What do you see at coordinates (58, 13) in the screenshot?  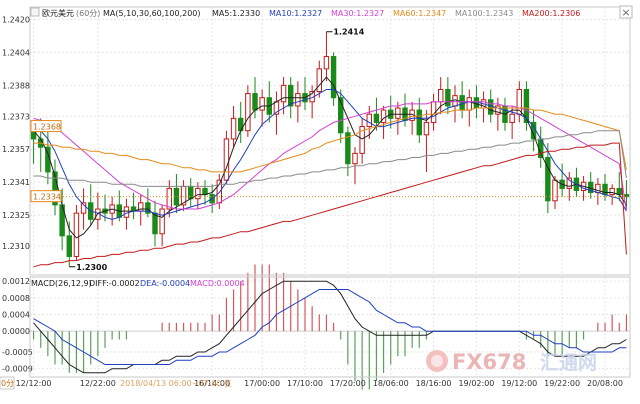 I see `symbol-label: 欧元美元` at bounding box center [58, 13].